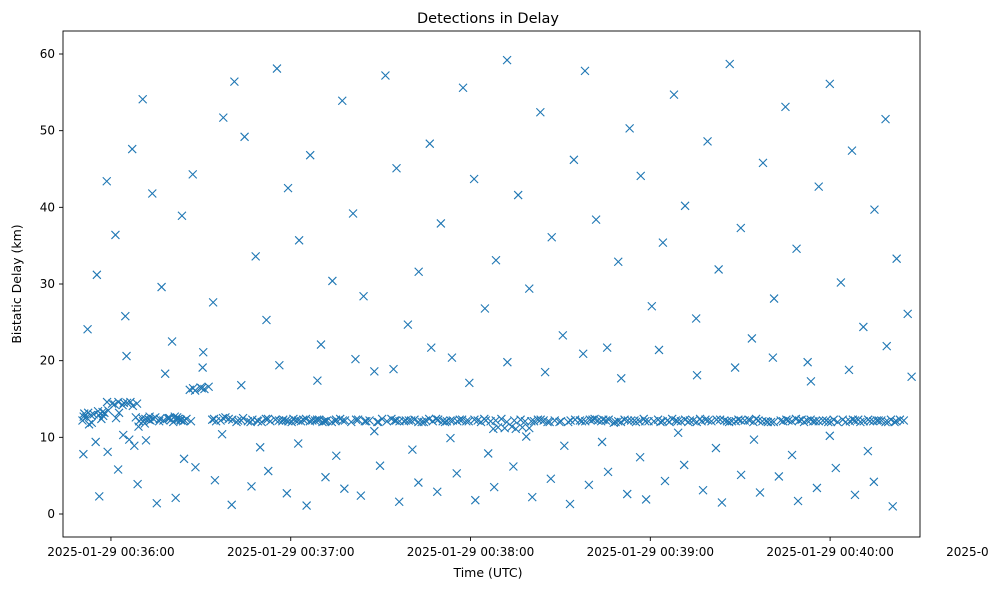  What do you see at coordinates (47, 284) in the screenshot?
I see `y-tick-label: 30` at bounding box center [47, 284].